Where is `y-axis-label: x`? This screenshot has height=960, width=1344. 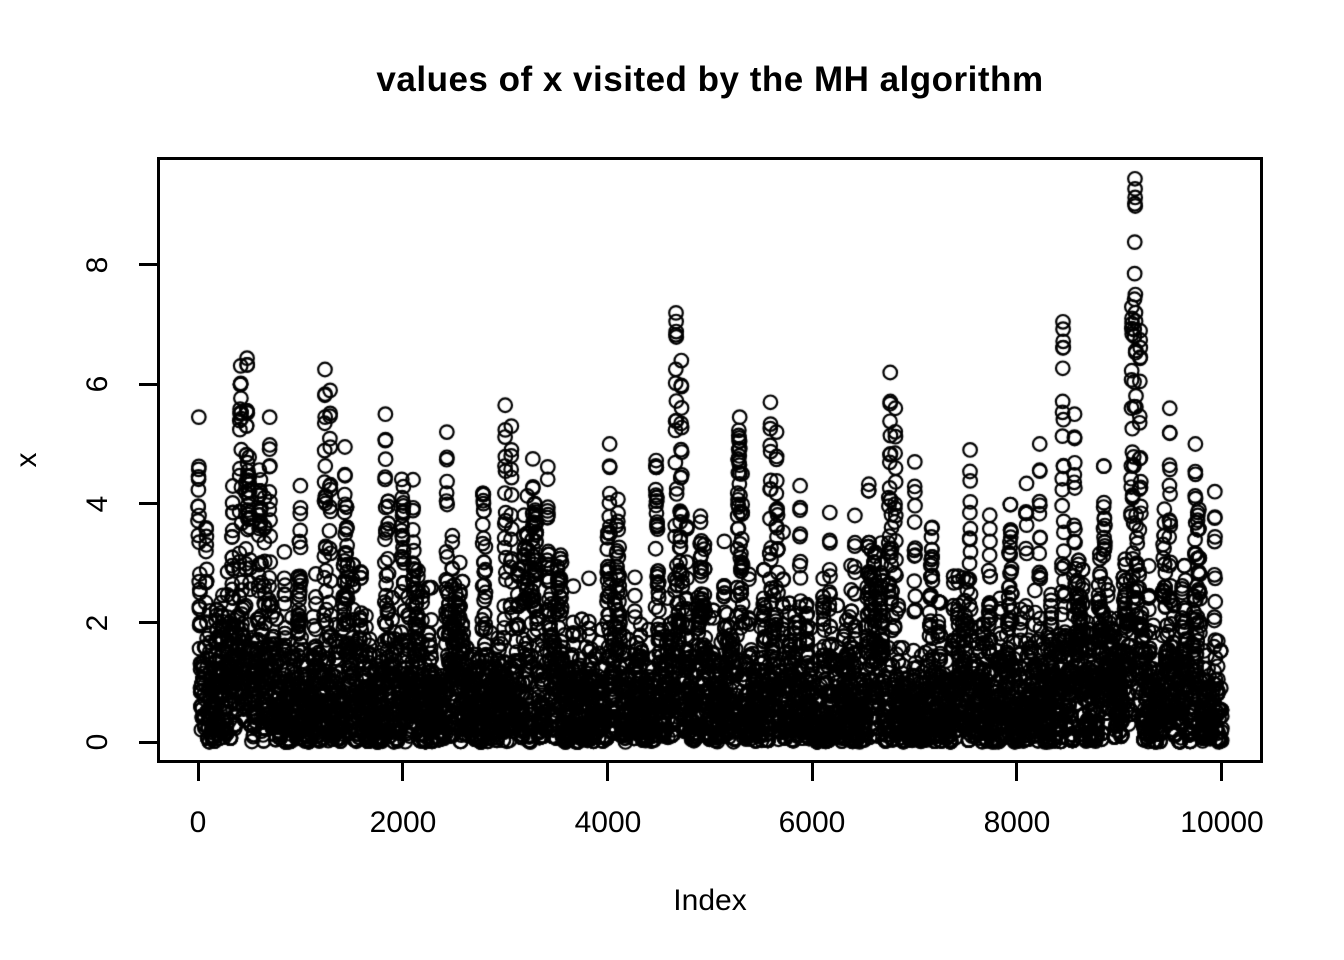
y-axis-label: x is located at coordinates (26, 460).